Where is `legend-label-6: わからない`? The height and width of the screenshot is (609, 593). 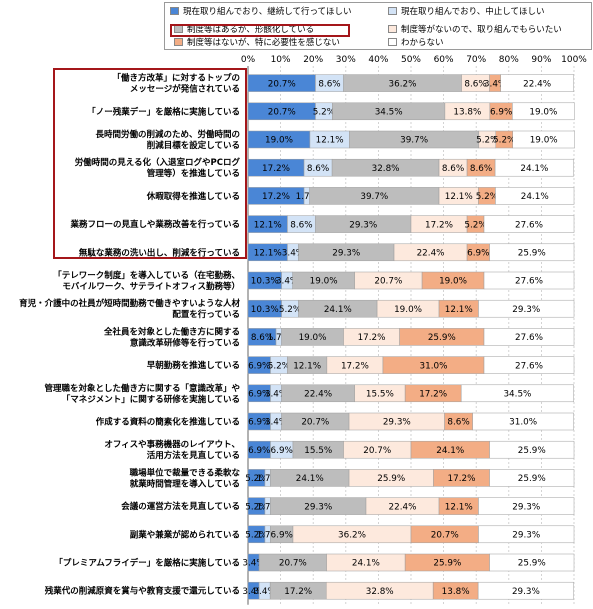 legend-label-6: わからない is located at coordinates (422, 43).